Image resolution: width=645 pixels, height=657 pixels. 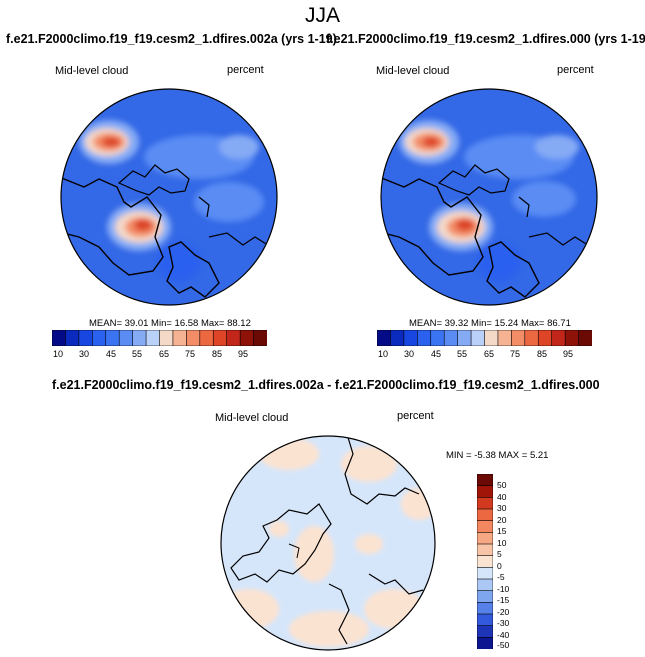 I want to click on cb2-tick: 75, so click(x=514, y=354).